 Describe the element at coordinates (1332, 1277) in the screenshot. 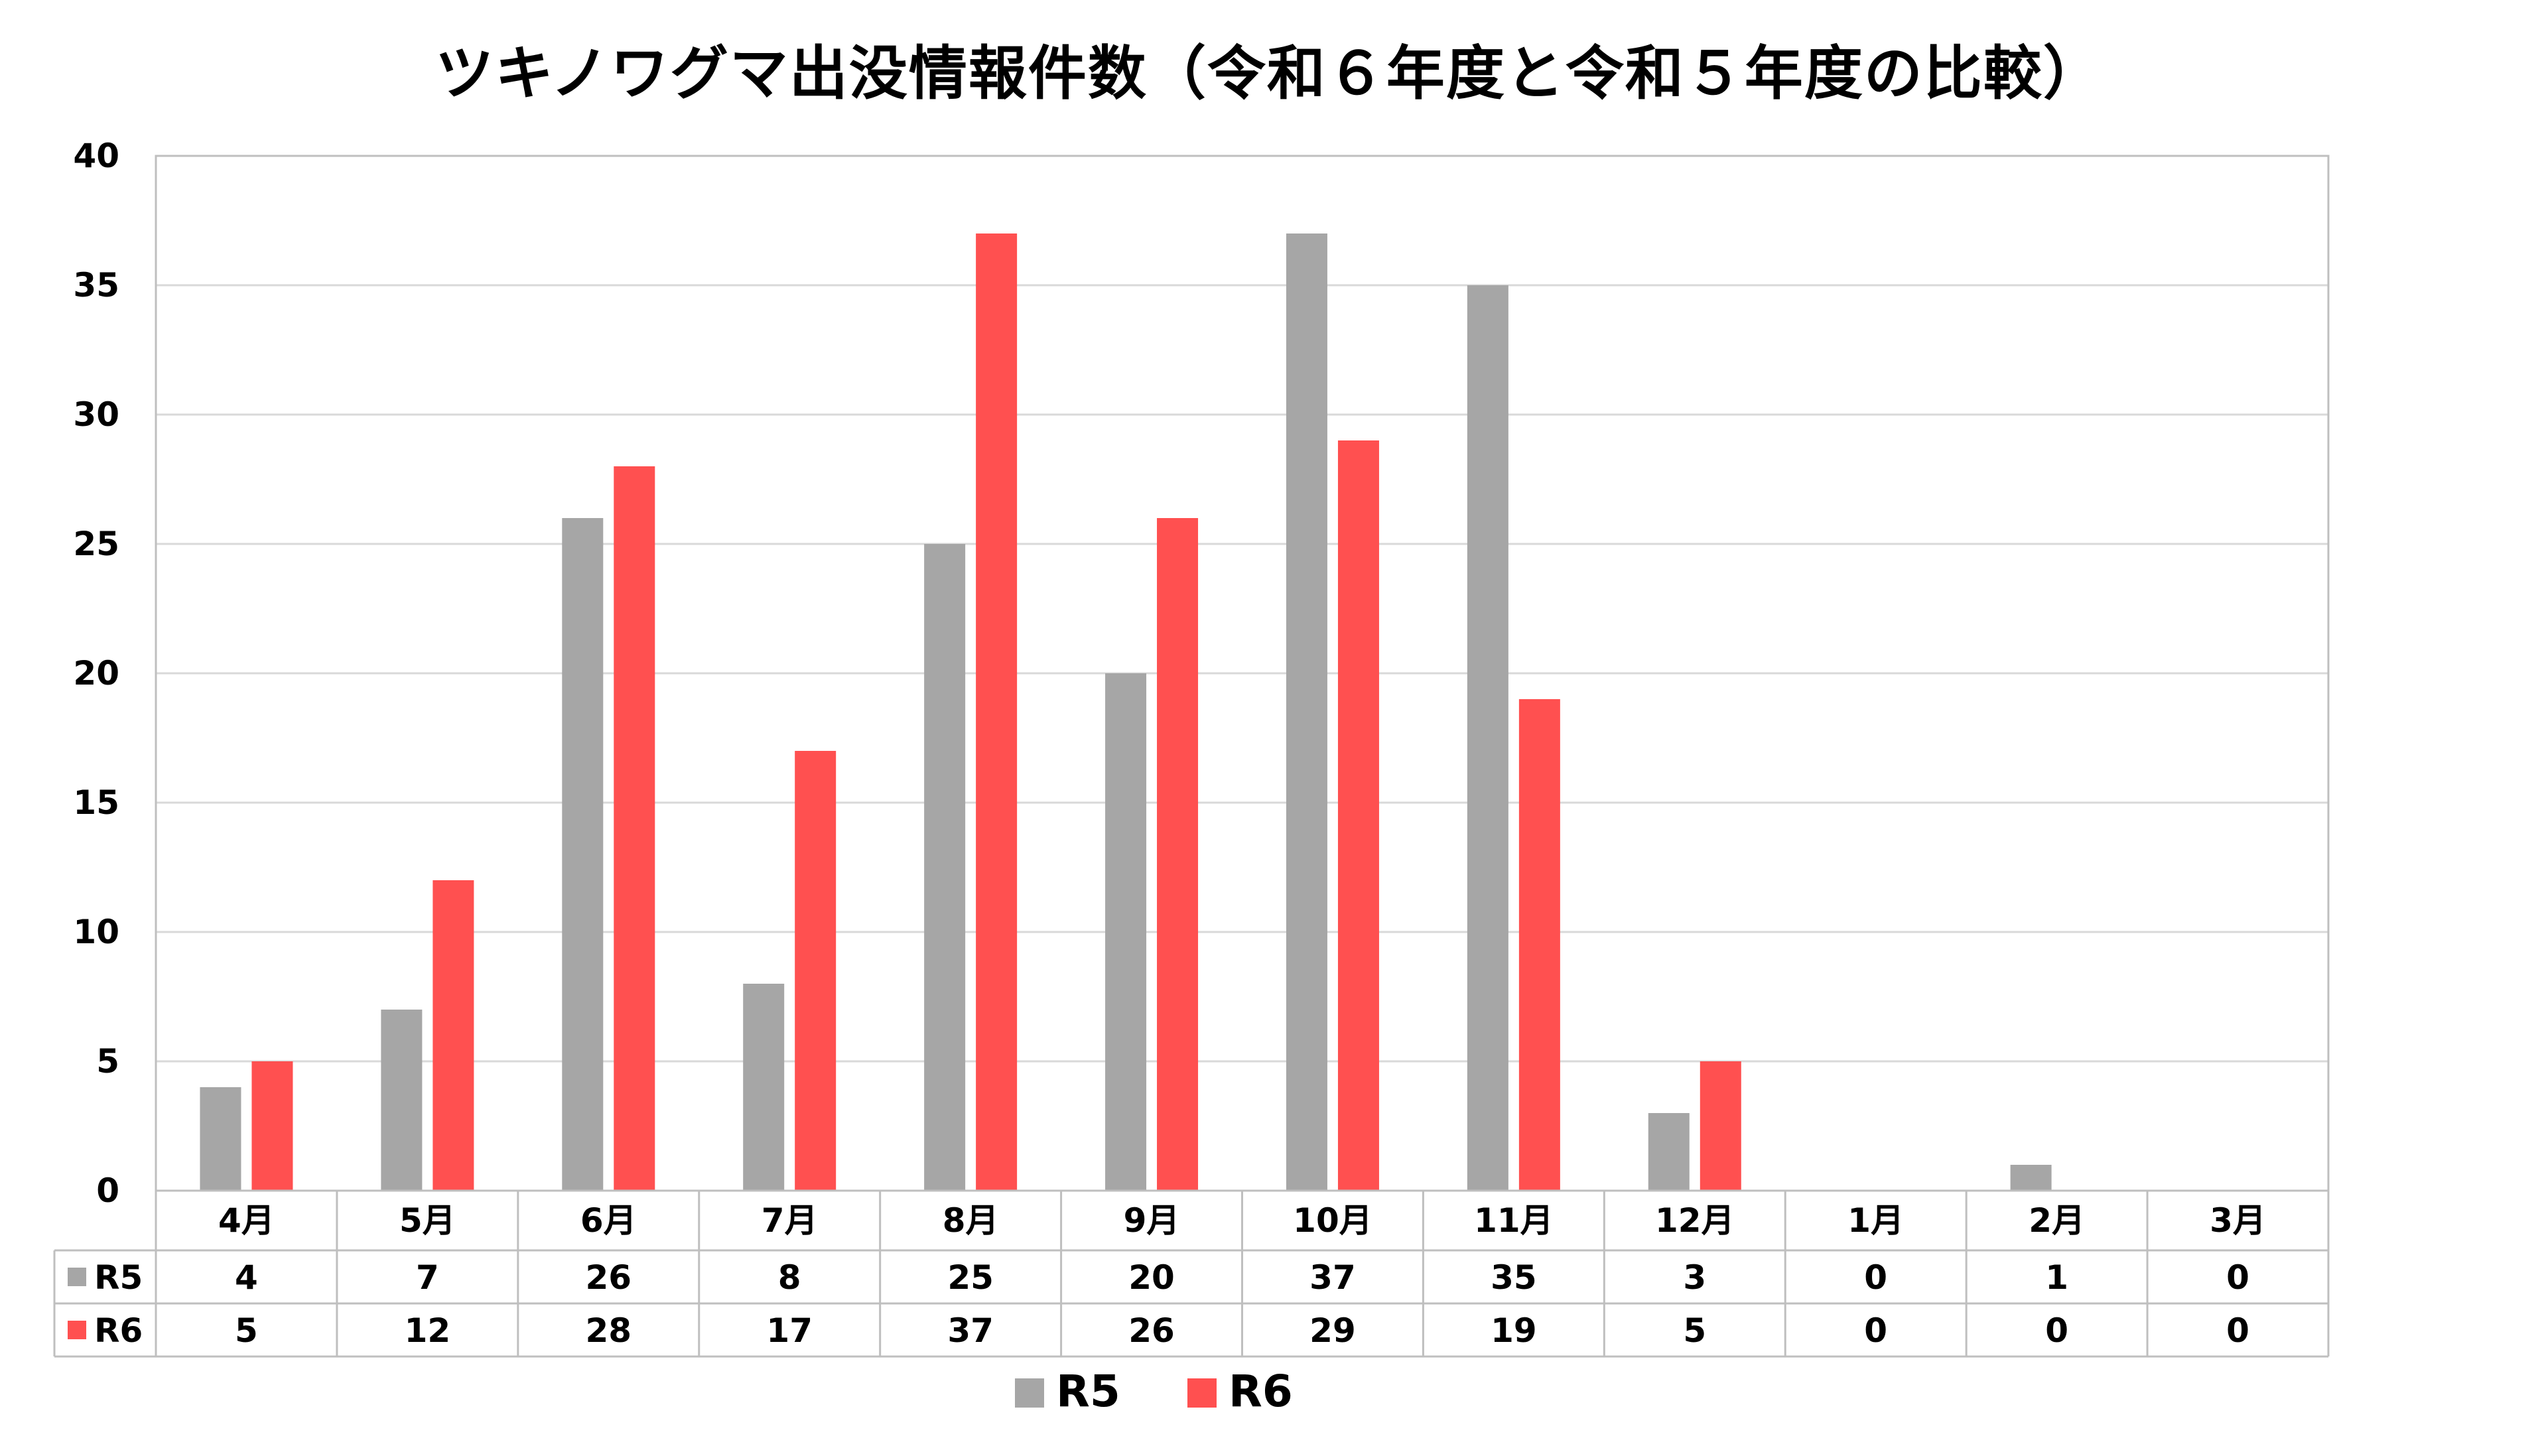

I see `data-label-r5: 37` at that location.